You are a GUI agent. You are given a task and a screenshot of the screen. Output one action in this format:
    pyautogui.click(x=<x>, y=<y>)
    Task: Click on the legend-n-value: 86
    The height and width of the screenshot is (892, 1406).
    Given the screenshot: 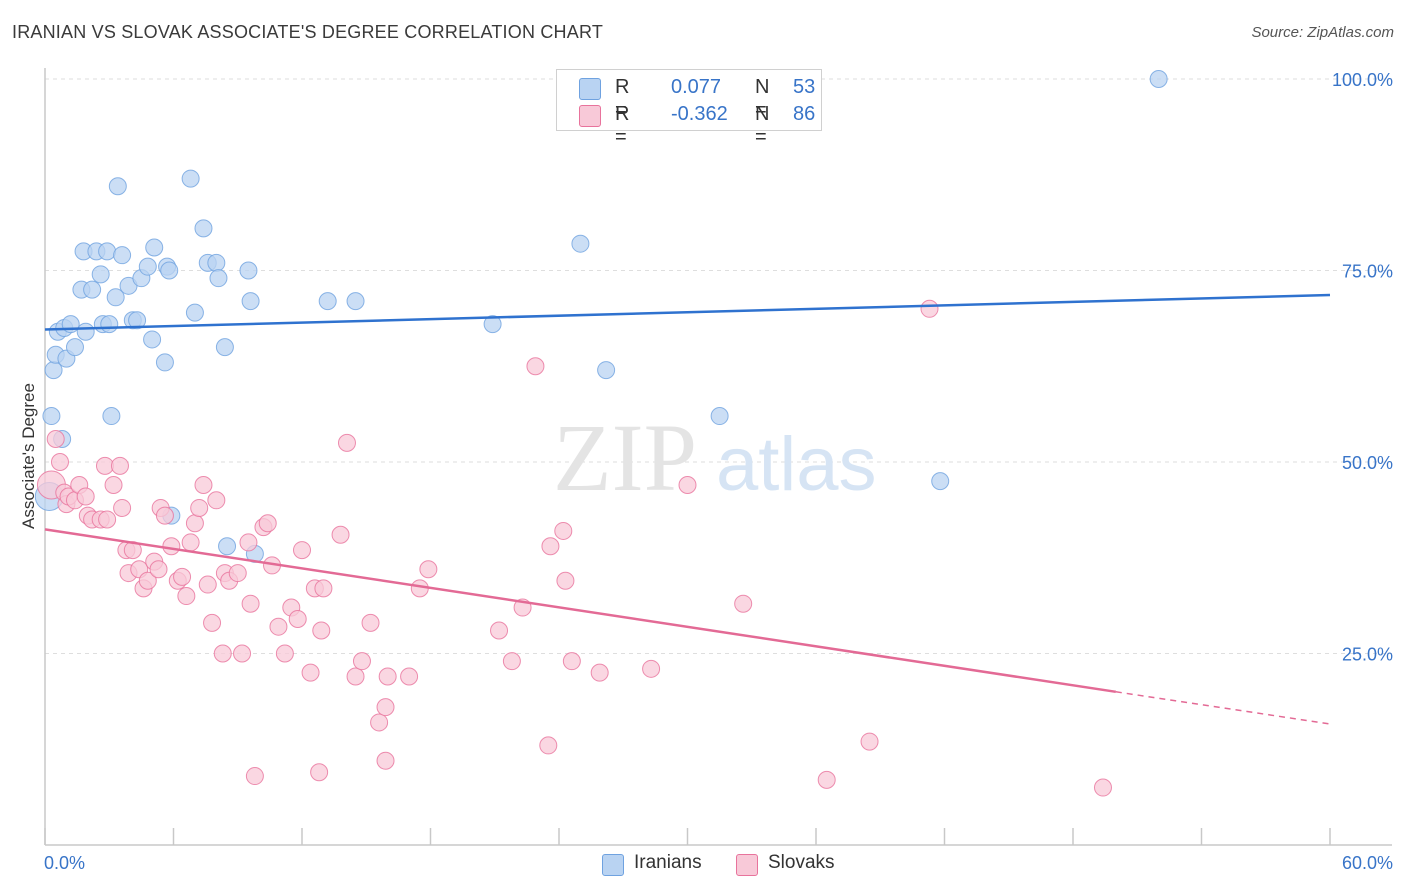 What is the action you would take?
    pyautogui.click(x=804, y=114)
    